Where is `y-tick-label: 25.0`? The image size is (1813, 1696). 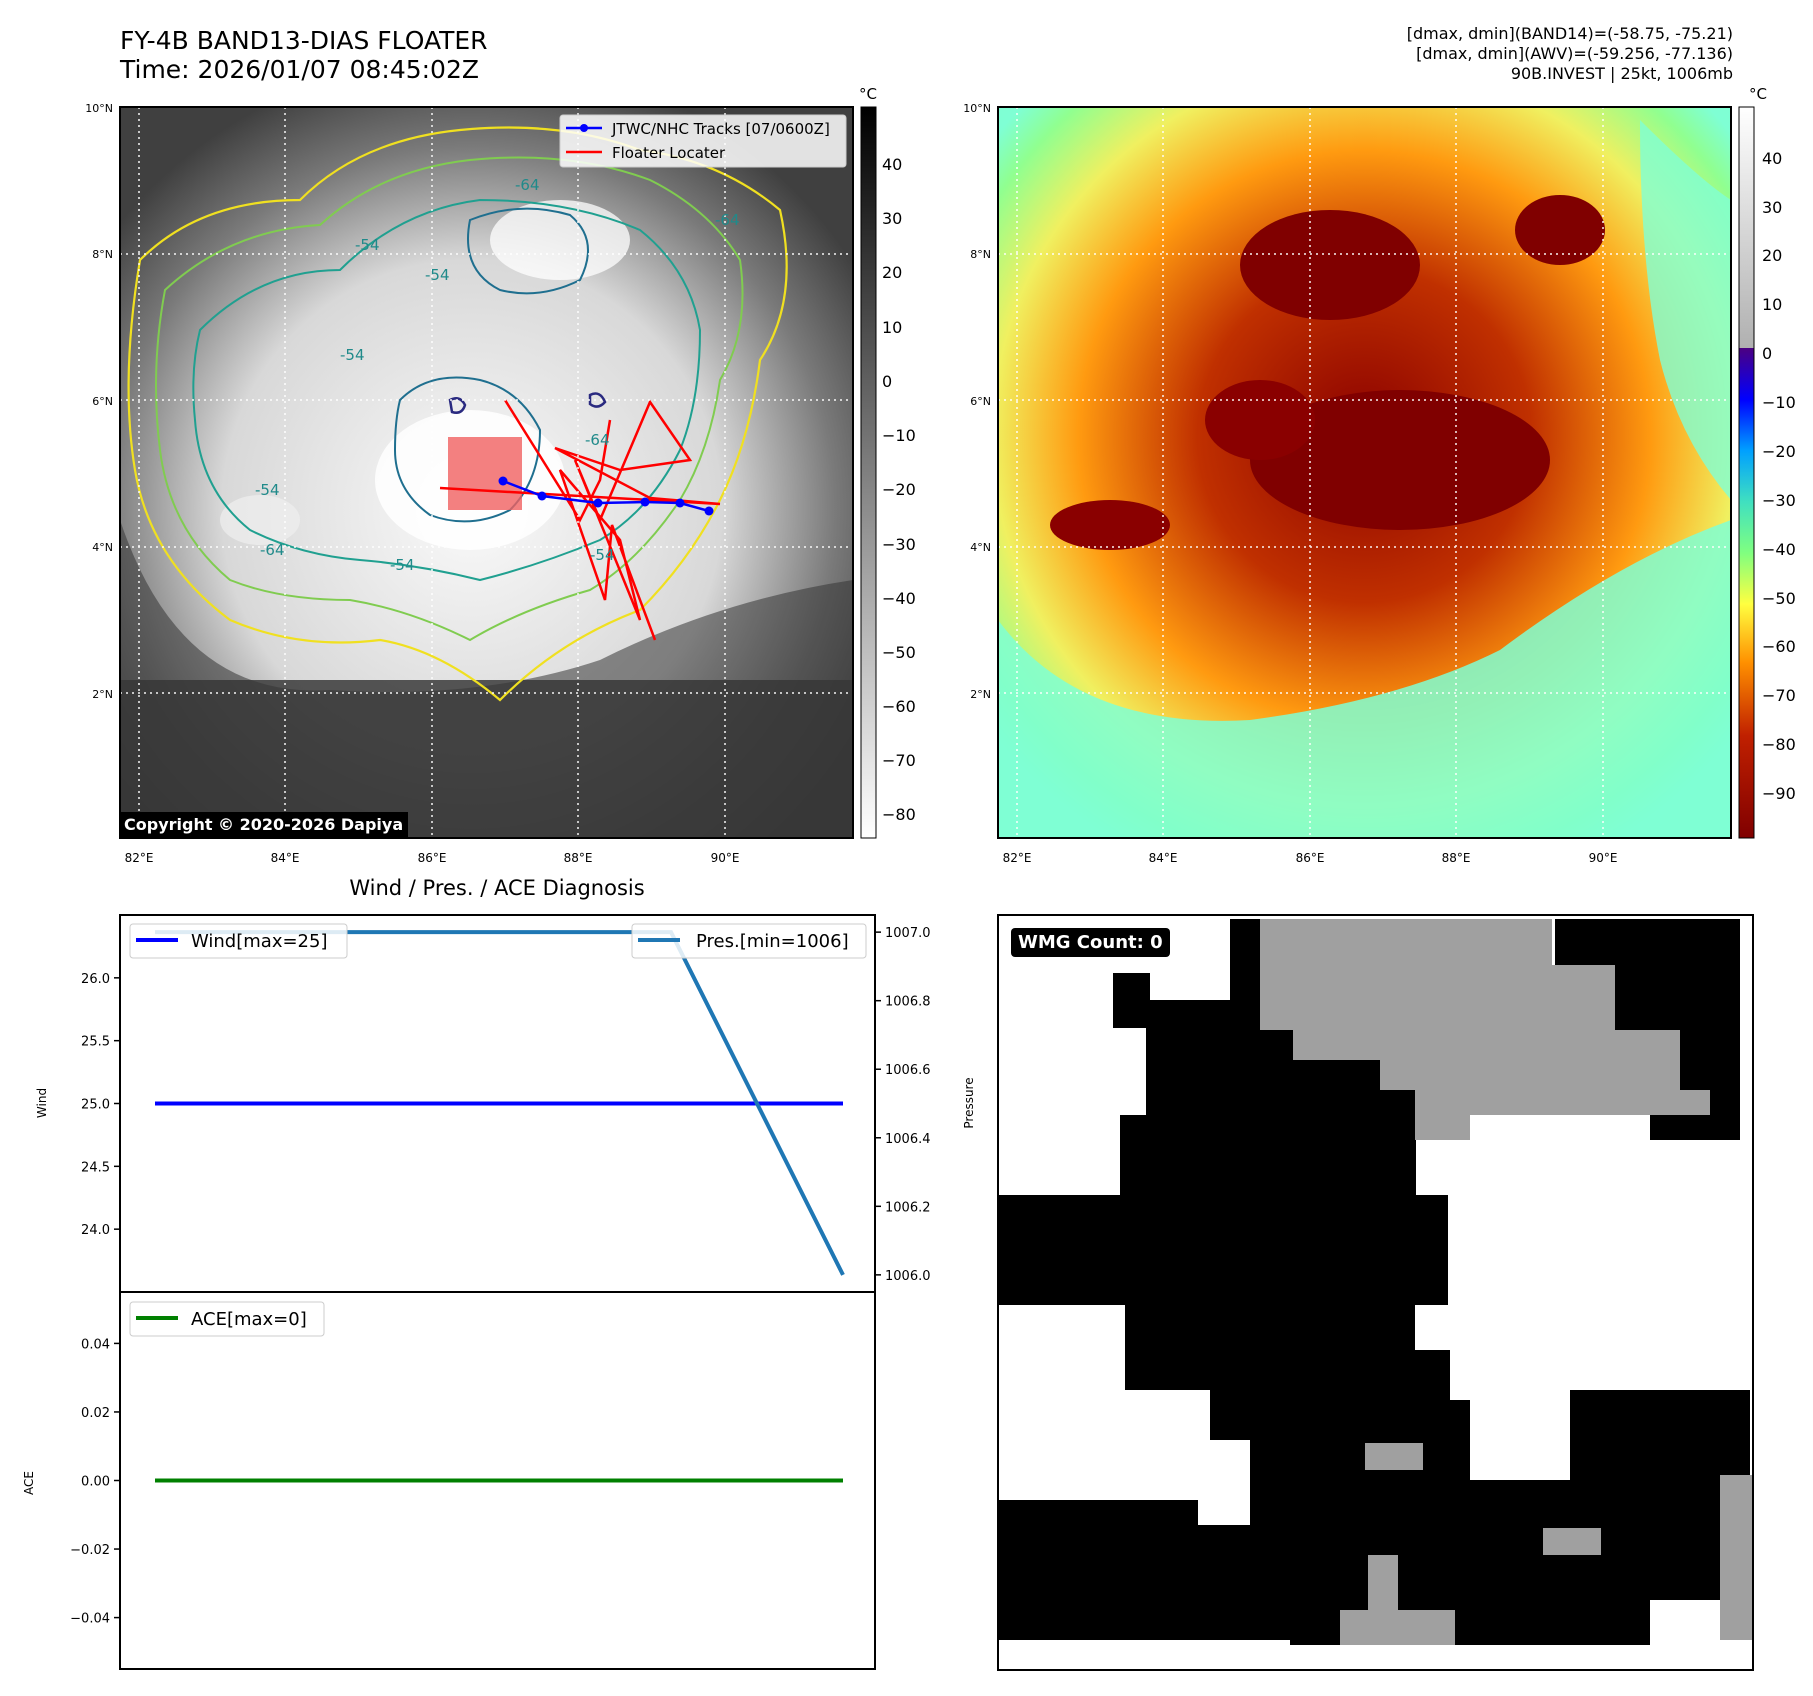 y-tick-label: 25.0 is located at coordinates (95, 1105).